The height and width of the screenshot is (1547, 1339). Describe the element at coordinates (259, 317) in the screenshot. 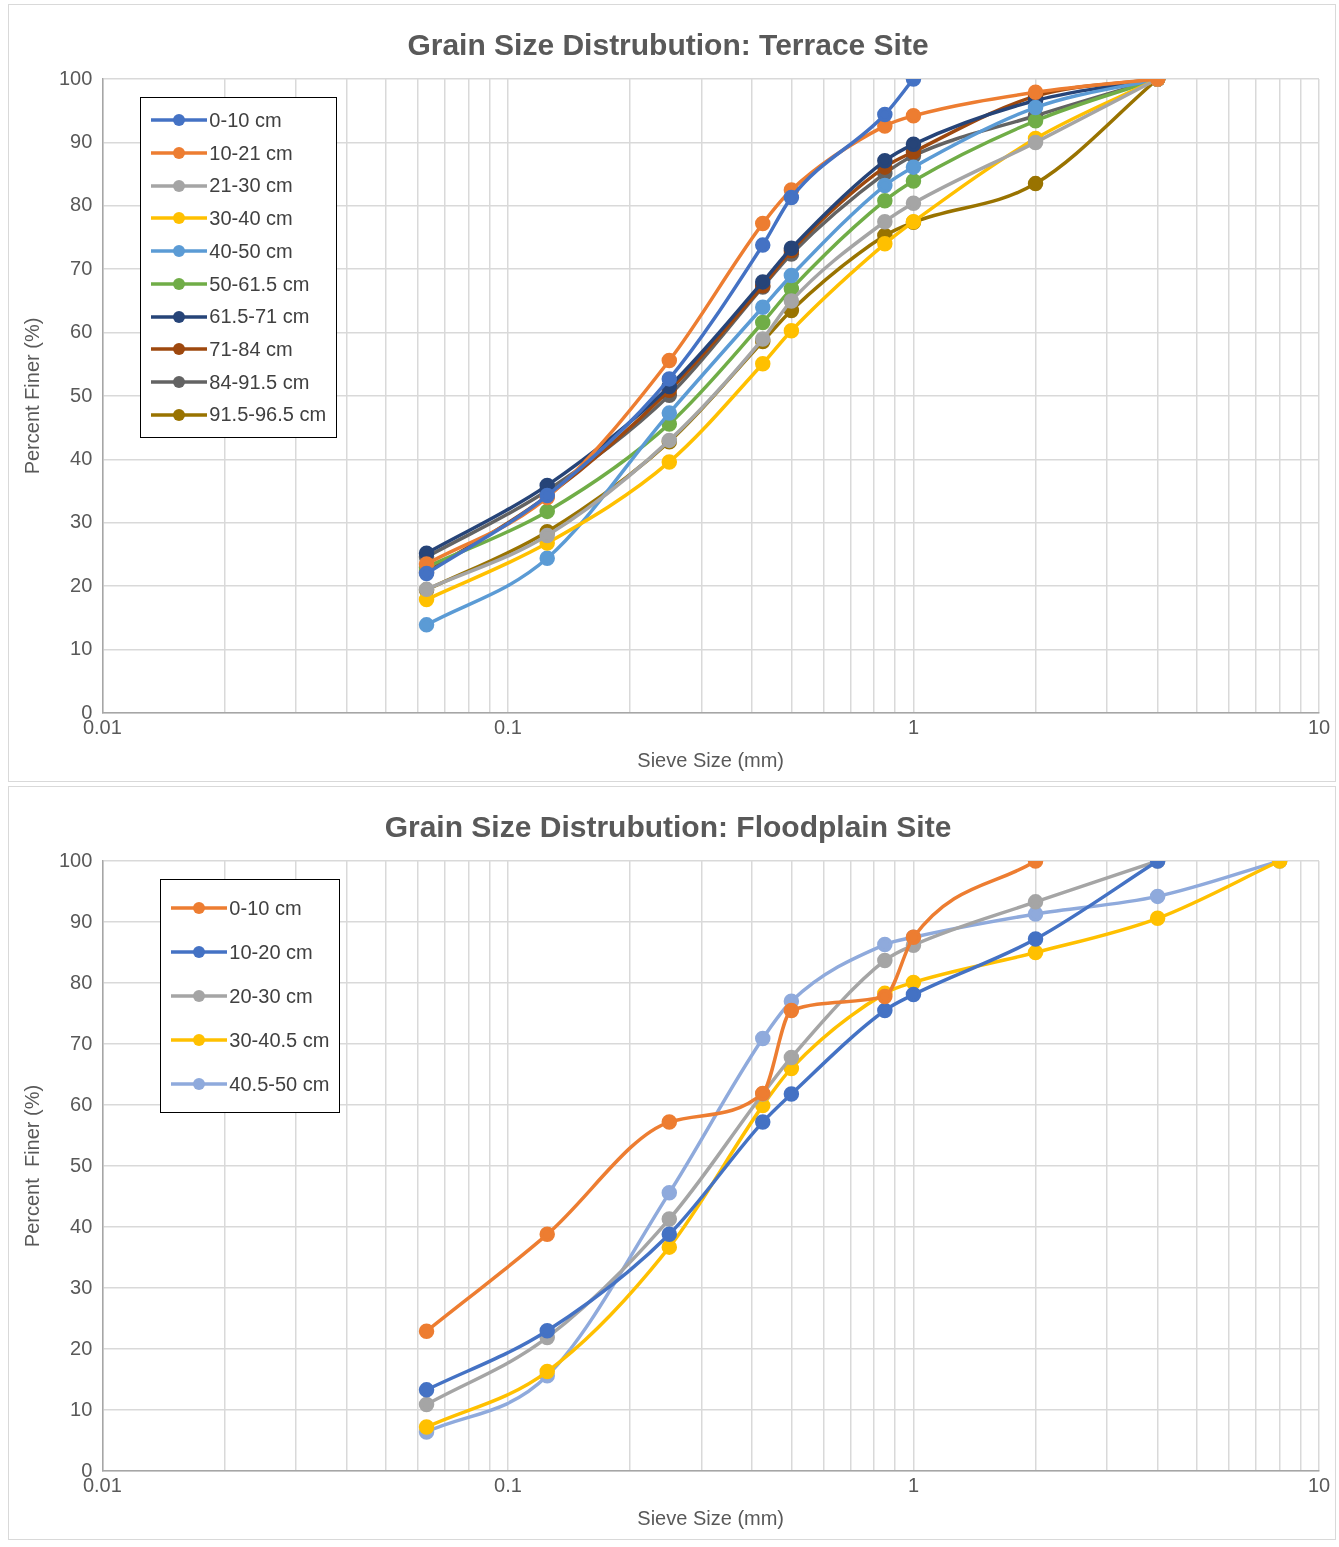

I see `legend-label: 61.5-71 cm` at that location.